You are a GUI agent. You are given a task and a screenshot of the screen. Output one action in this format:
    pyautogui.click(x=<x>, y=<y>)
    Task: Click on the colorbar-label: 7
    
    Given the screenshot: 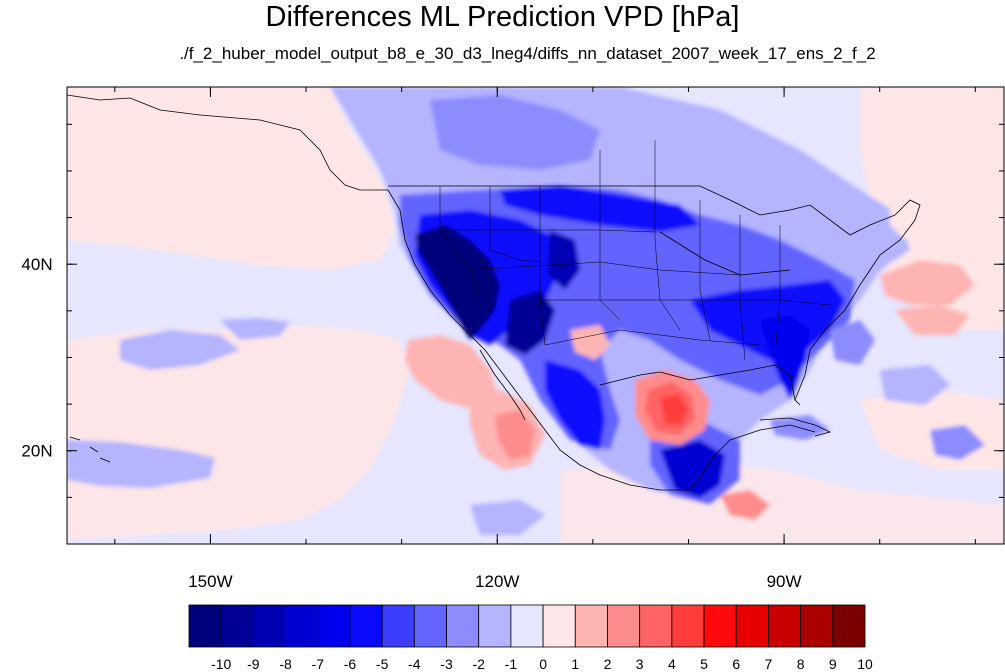 What is the action you would take?
    pyautogui.click(x=769, y=664)
    